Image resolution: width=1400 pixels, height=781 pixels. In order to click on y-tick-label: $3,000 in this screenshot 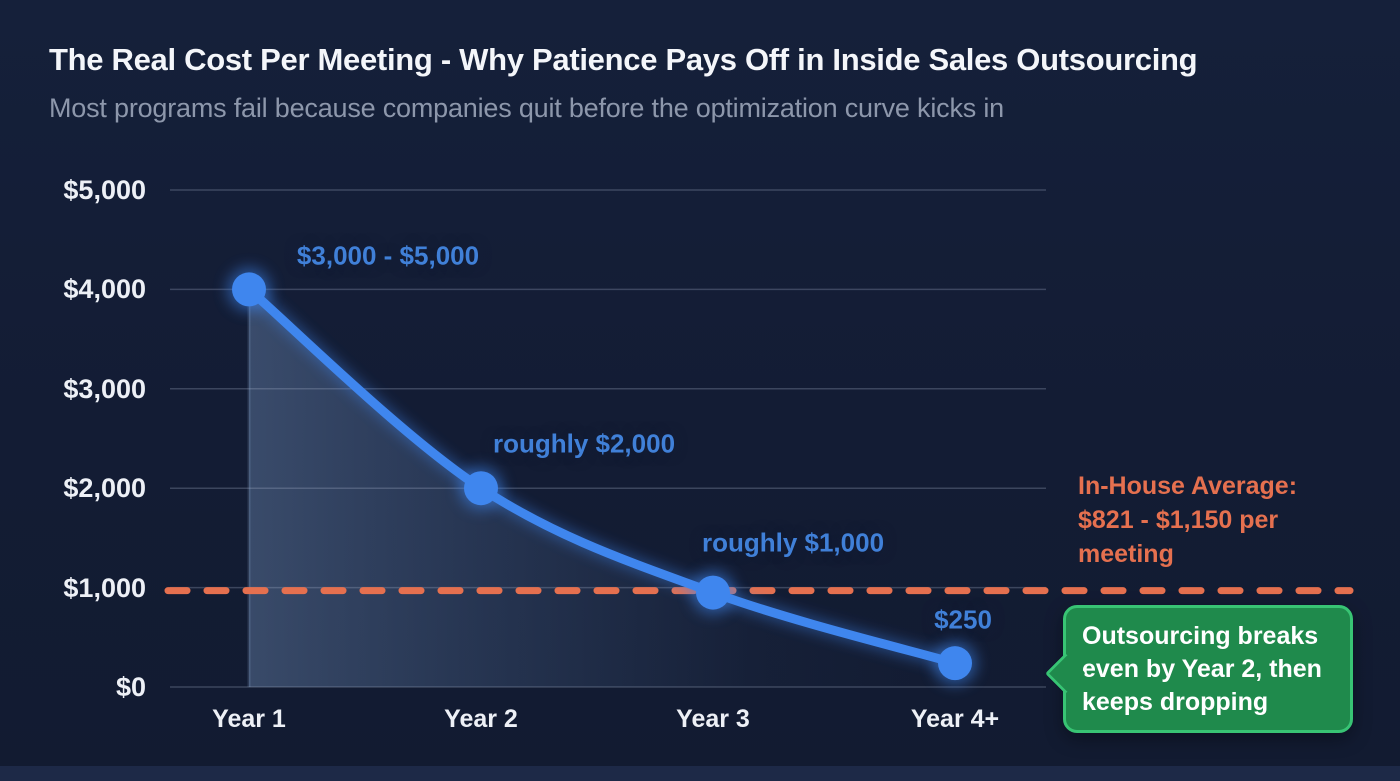, I will do `click(104, 388)`.